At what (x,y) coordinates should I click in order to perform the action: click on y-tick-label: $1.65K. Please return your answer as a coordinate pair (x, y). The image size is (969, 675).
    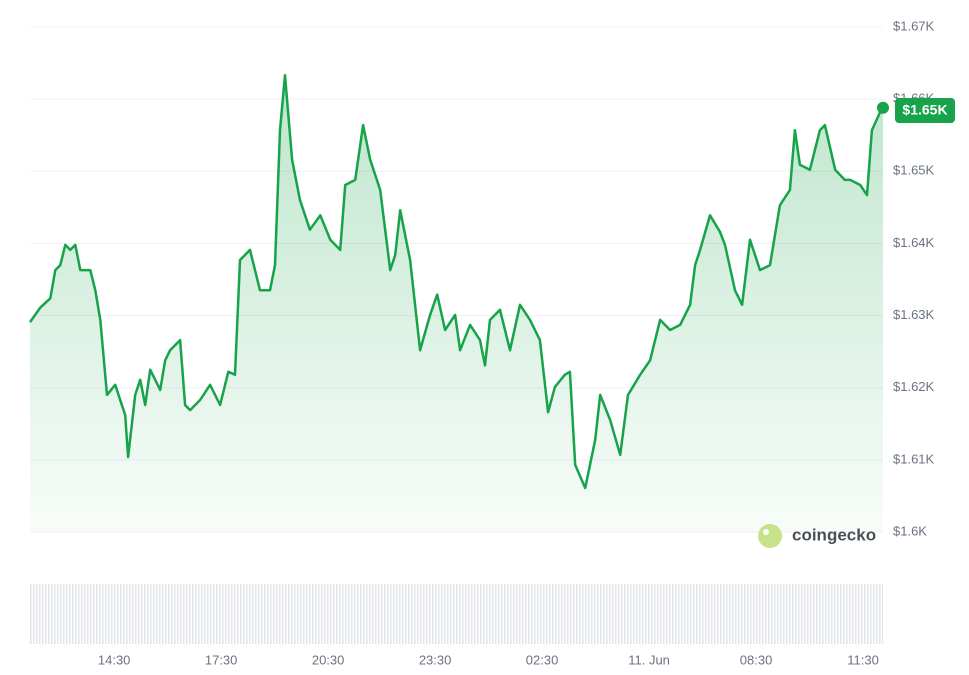
    Looking at the image, I should click on (914, 170).